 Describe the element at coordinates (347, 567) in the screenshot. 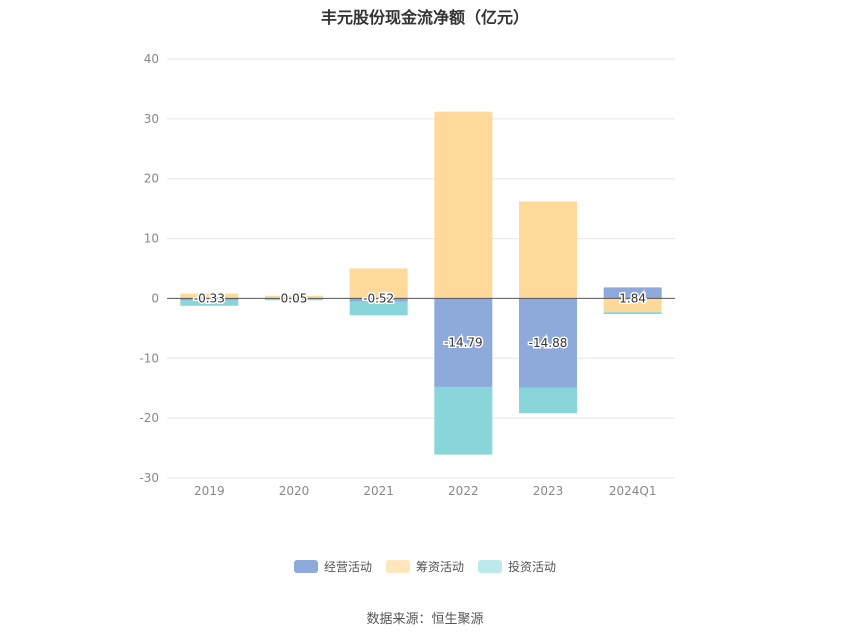

I see `legend-label-operating: 经营活动` at that location.